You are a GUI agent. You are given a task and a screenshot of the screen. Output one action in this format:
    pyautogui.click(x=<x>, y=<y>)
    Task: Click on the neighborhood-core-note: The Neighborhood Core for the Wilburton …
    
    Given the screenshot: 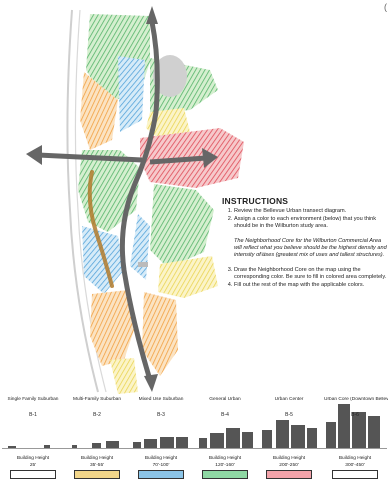 What is the action you would take?
    pyautogui.click(x=310, y=248)
    